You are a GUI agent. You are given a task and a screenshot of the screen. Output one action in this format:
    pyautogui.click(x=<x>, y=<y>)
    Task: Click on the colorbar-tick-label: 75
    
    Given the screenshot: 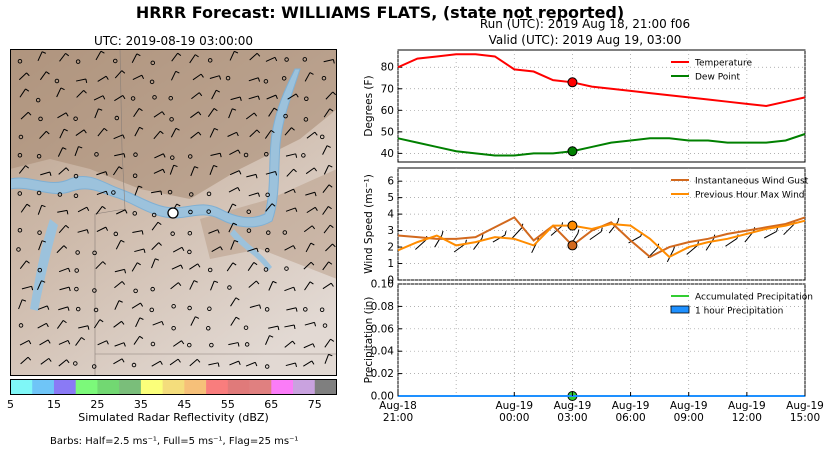 What is the action you would take?
    pyautogui.click(x=315, y=404)
    